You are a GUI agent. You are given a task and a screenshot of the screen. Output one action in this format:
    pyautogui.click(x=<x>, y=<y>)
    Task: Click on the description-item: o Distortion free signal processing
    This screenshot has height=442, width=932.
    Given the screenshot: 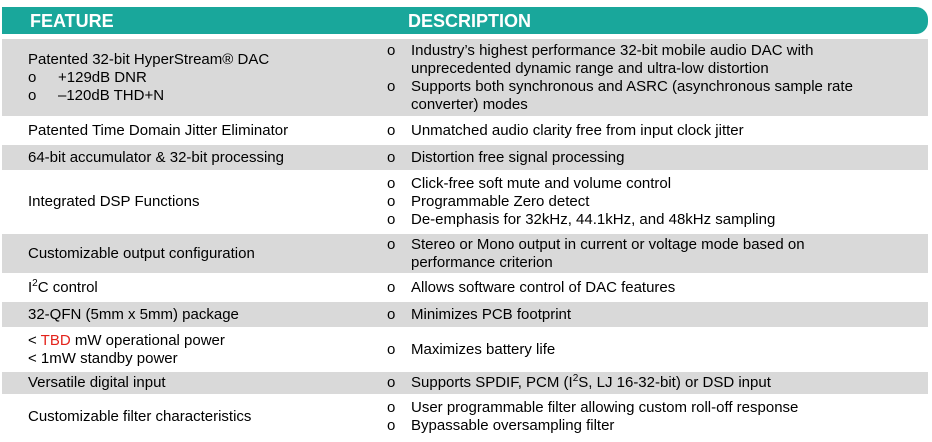 What is the action you would take?
    pyautogui.click(x=657, y=158)
    